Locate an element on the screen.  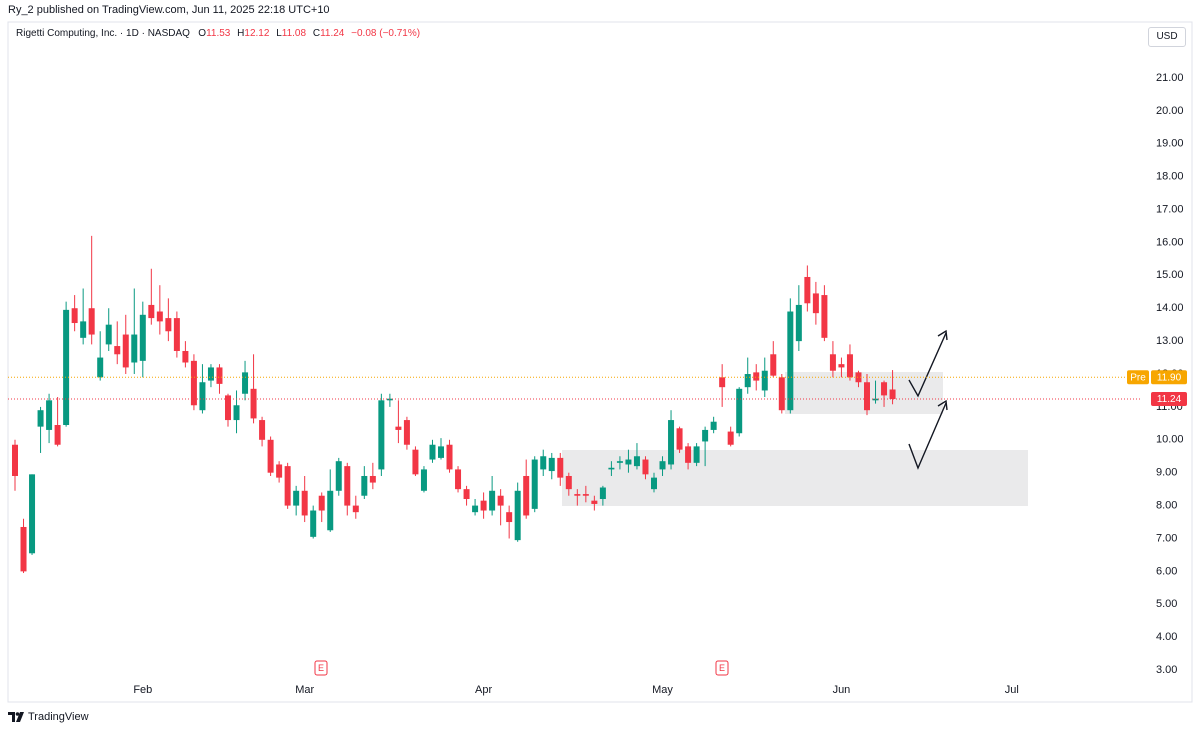
y-tick-label: 10.00 is located at coordinates (1170, 440).